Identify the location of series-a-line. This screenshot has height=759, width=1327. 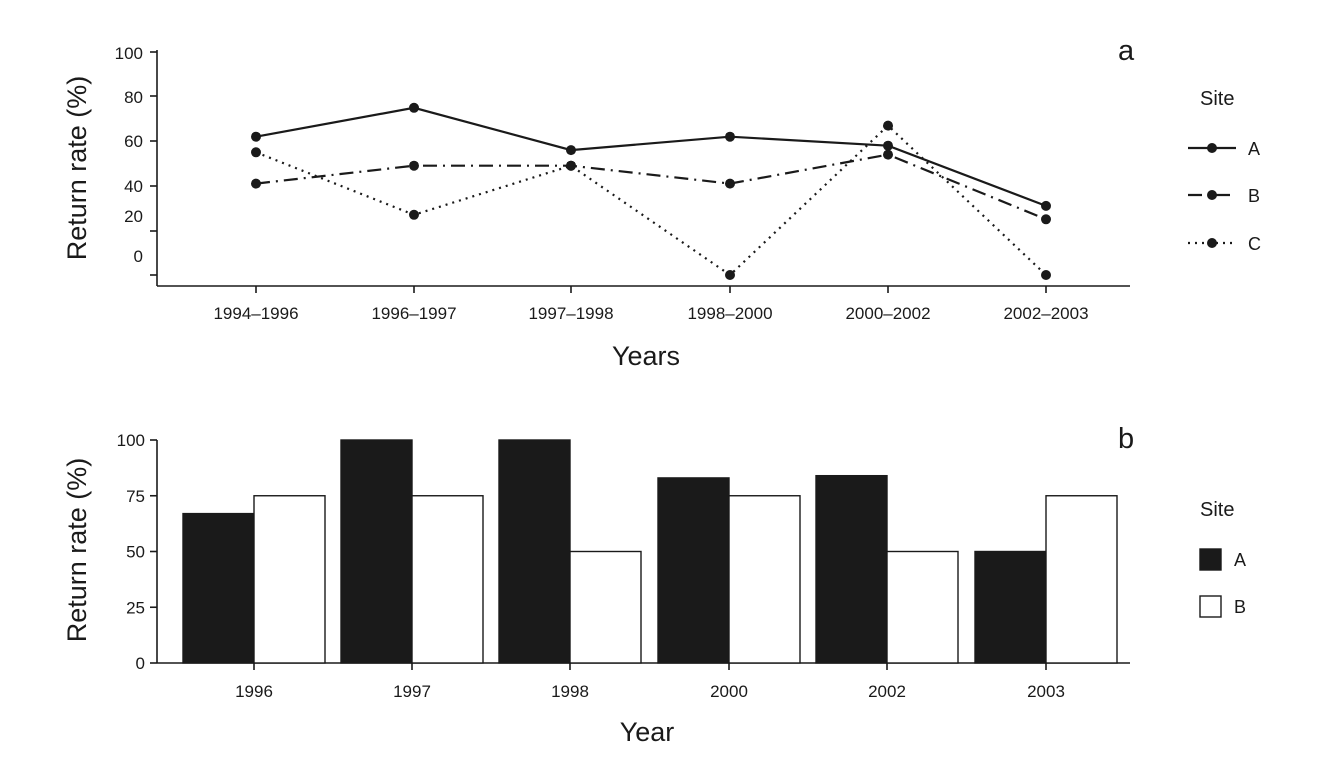
(651, 156).